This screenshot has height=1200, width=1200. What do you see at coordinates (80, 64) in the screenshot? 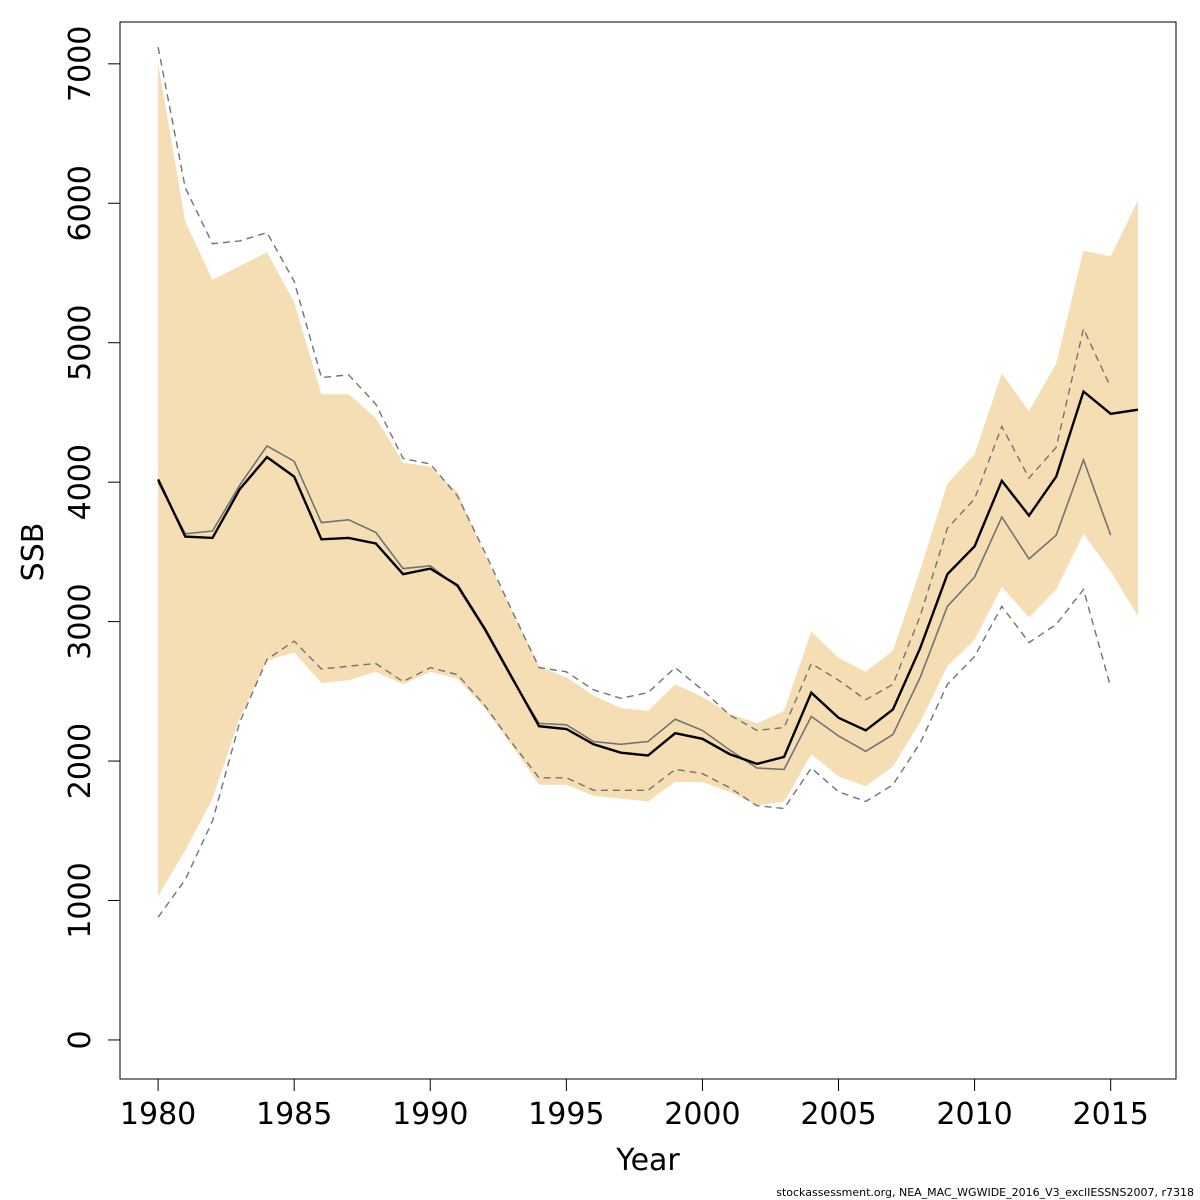
I see `y-tick-label: 7000` at bounding box center [80, 64].